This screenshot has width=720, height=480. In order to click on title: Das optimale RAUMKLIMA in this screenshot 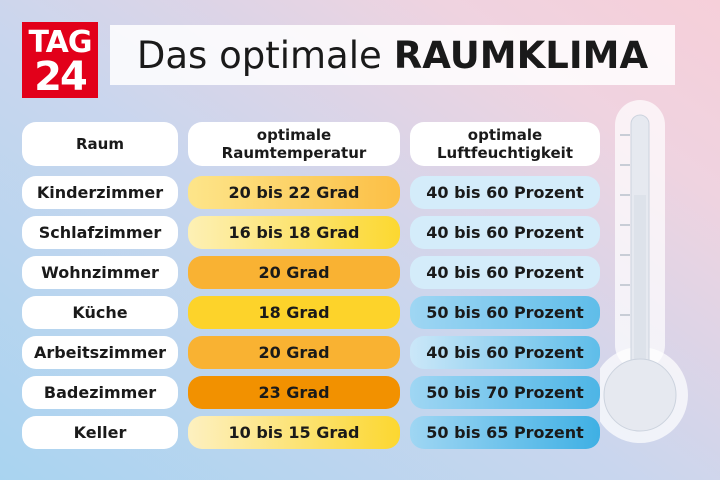, I will do `click(392, 55)`.